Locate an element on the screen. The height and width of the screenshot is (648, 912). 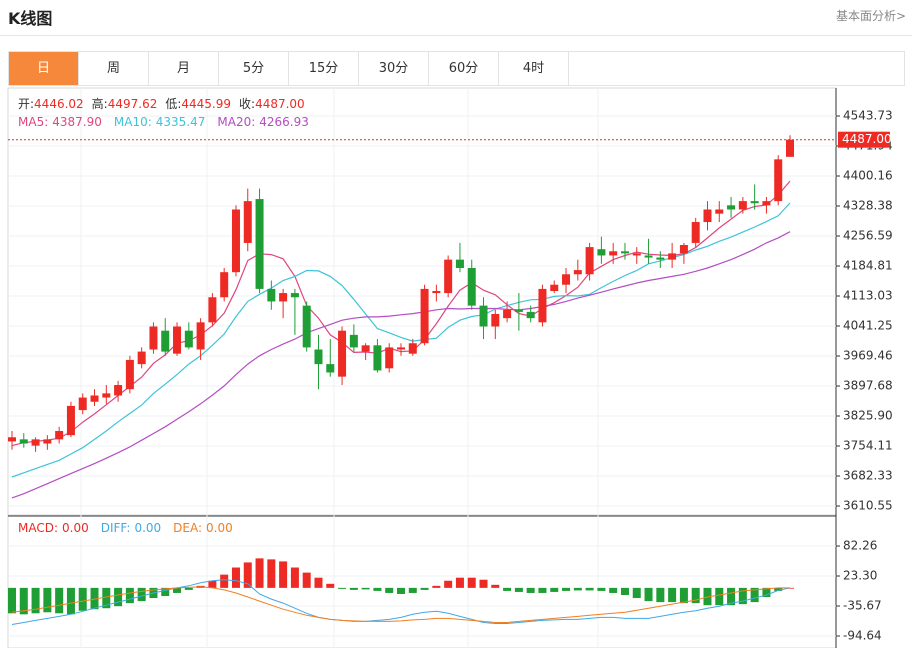
info-value: 4487.00 is located at coordinates (280, 104).